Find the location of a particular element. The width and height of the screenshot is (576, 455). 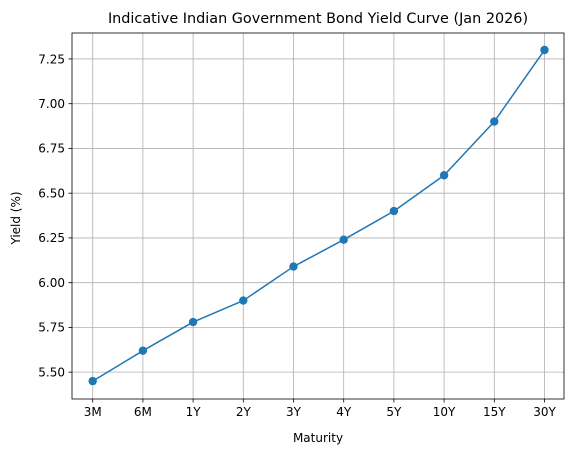

y-tick-label: 7.00 is located at coordinates (51, 104).